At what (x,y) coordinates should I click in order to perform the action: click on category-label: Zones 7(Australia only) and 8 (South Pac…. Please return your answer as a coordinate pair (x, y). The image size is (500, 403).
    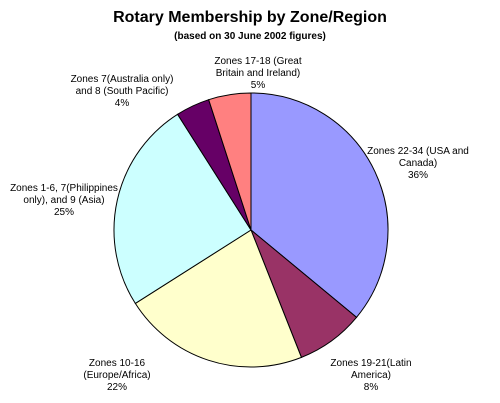
    Looking at the image, I should click on (122, 85).